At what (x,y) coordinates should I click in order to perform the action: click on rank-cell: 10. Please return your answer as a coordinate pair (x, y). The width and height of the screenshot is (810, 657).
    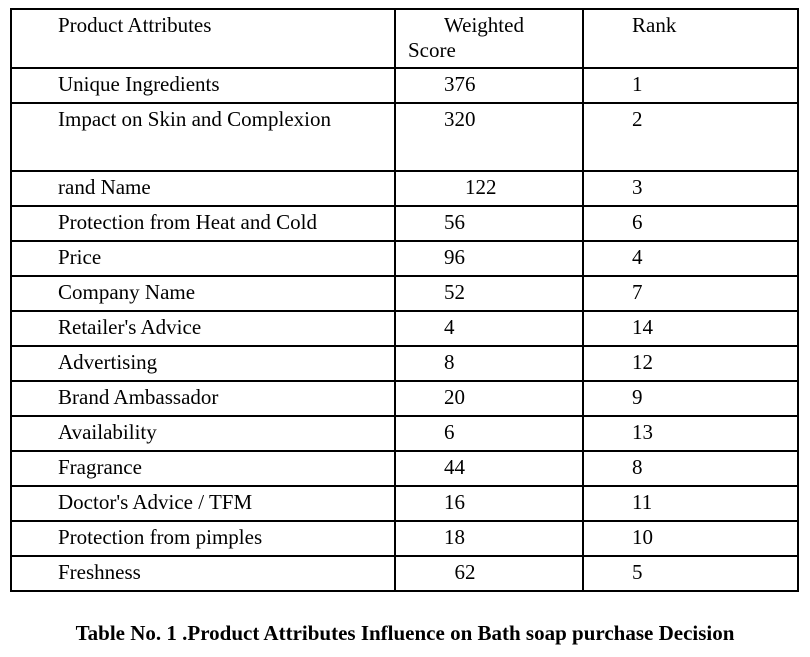
    Looking at the image, I should click on (690, 538).